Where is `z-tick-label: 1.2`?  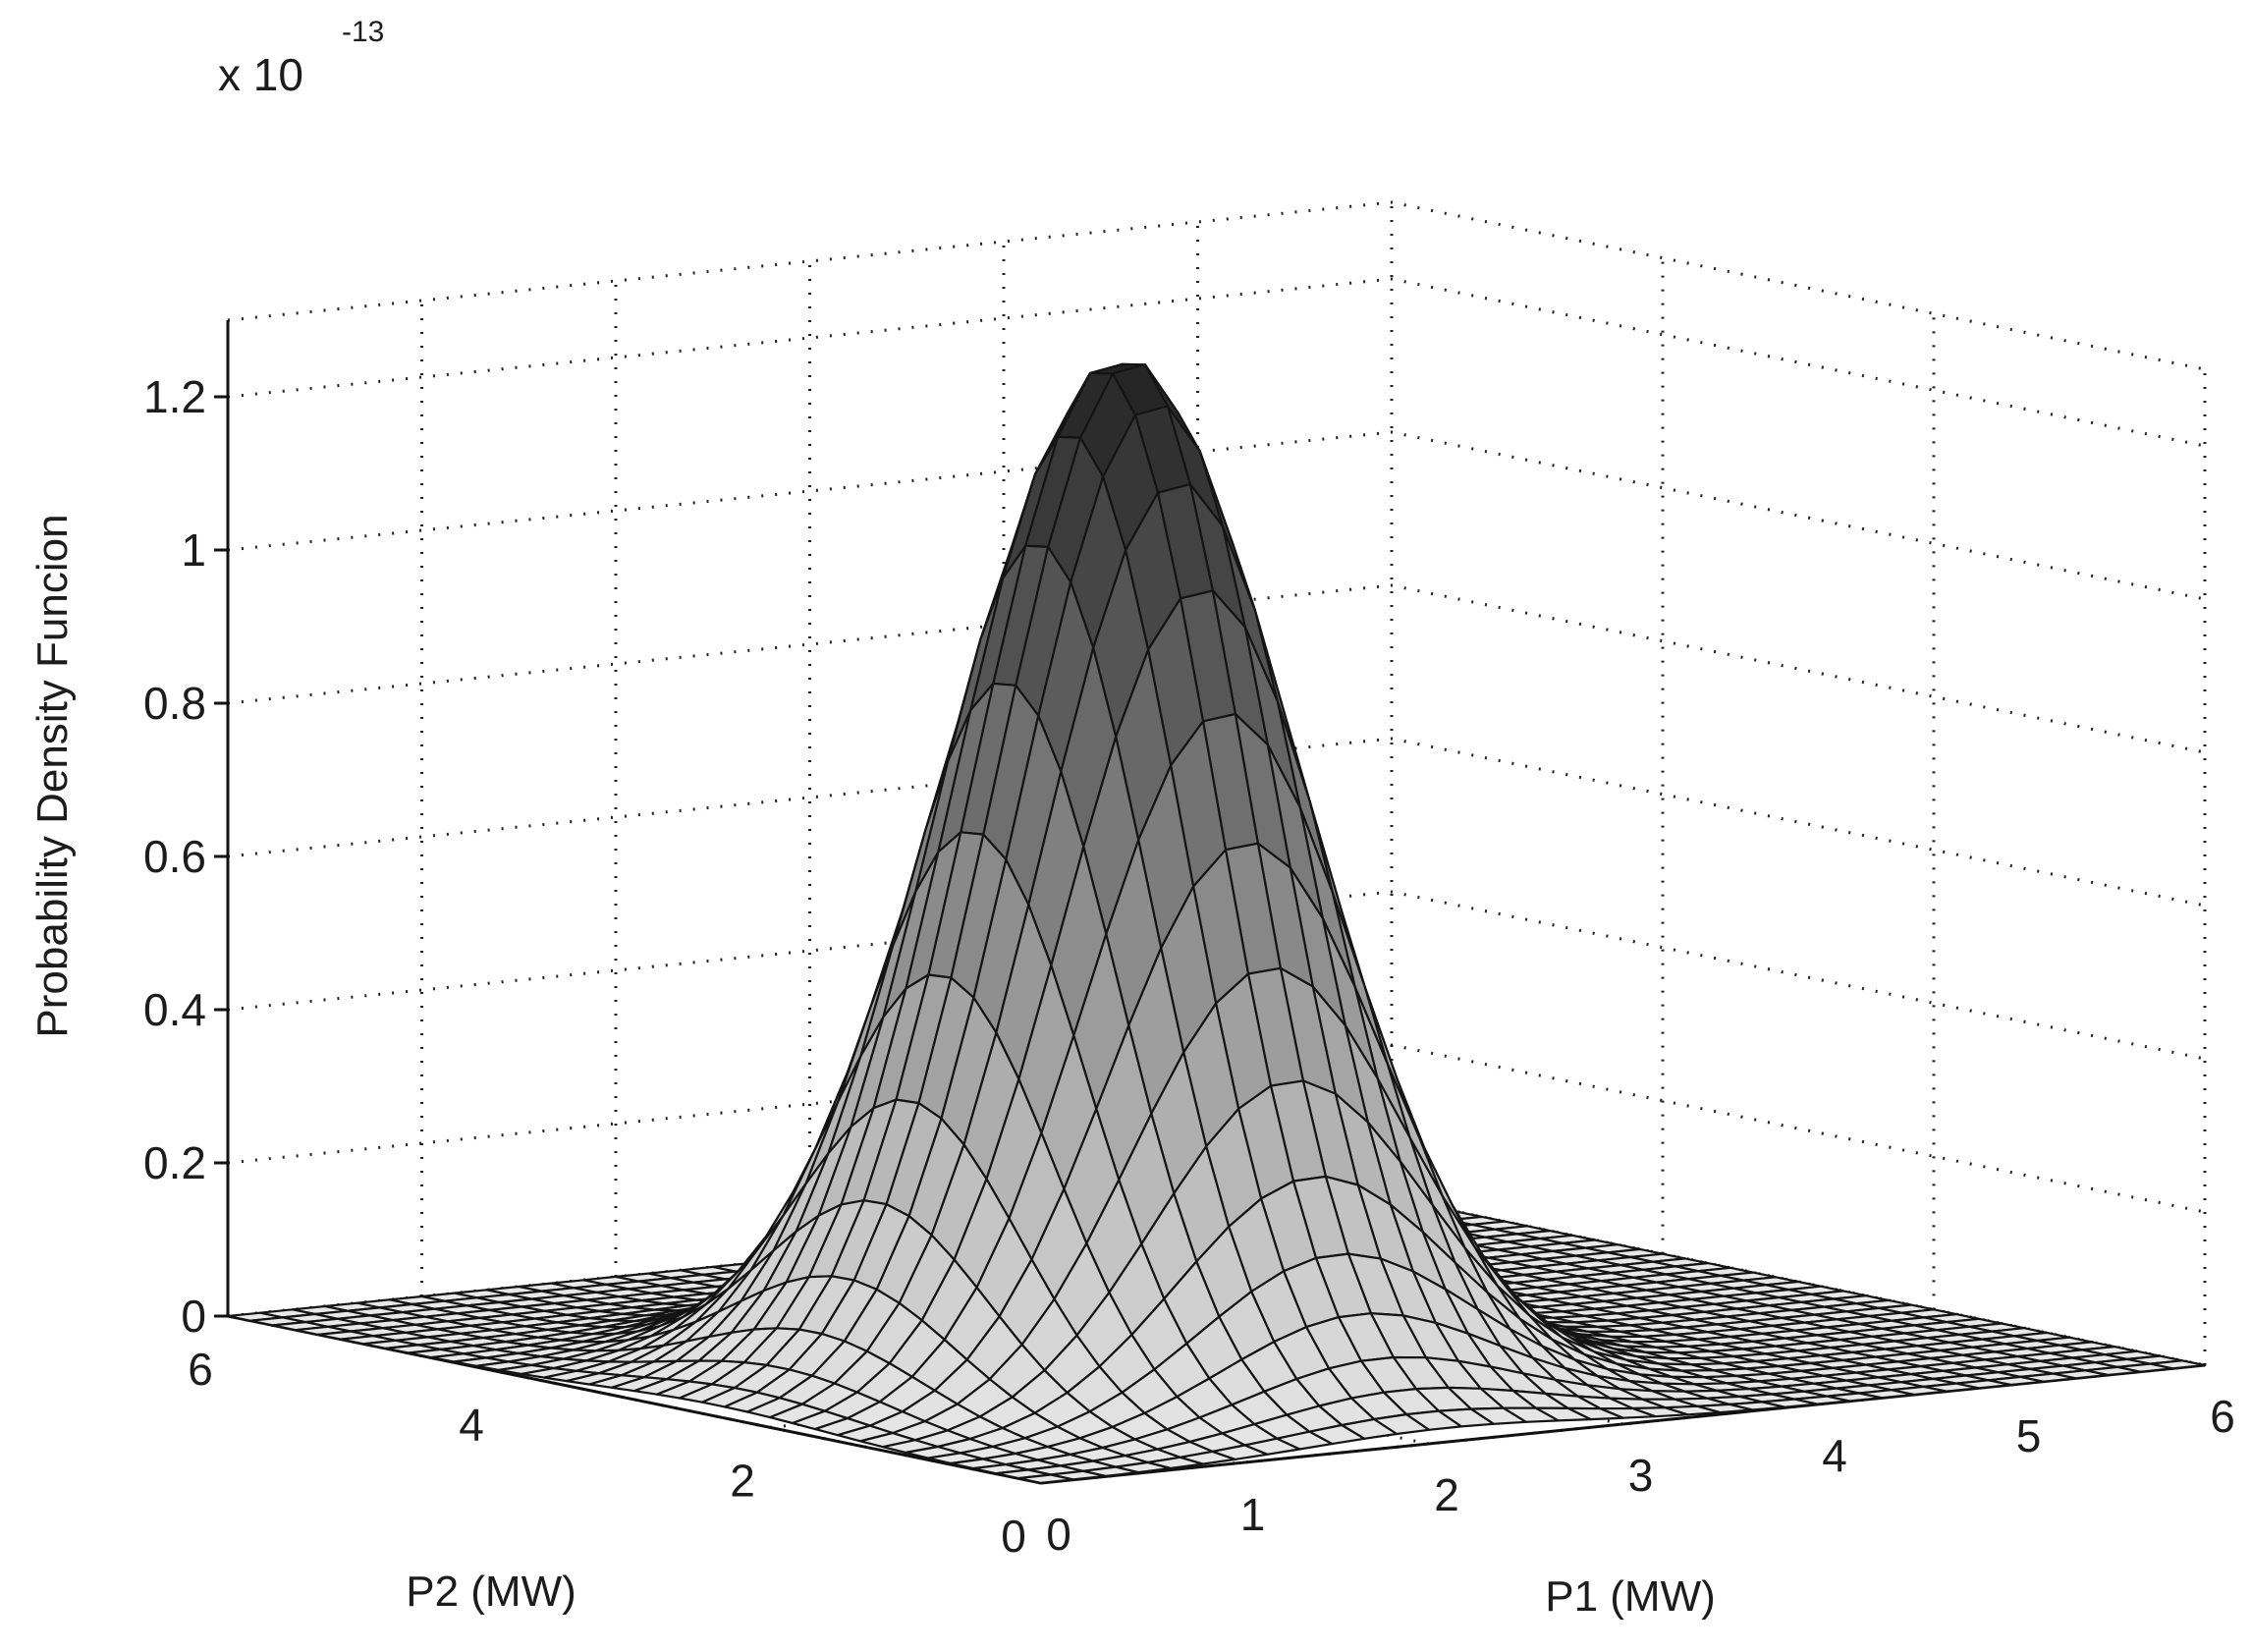
z-tick-label: 1.2 is located at coordinates (174, 396).